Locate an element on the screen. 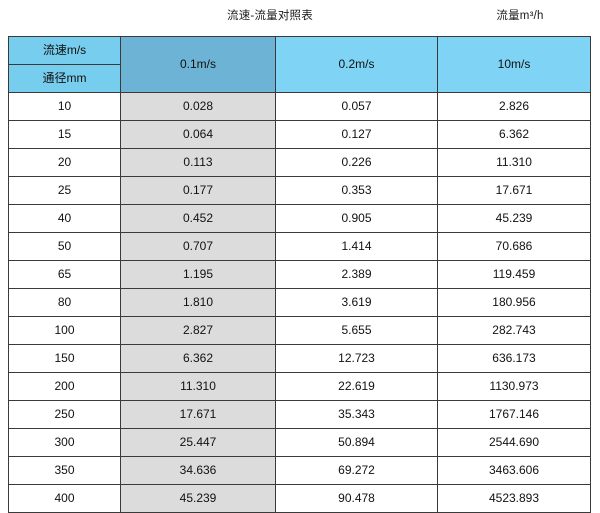  row-value-0: 0.064 is located at coordinates (198, 134).